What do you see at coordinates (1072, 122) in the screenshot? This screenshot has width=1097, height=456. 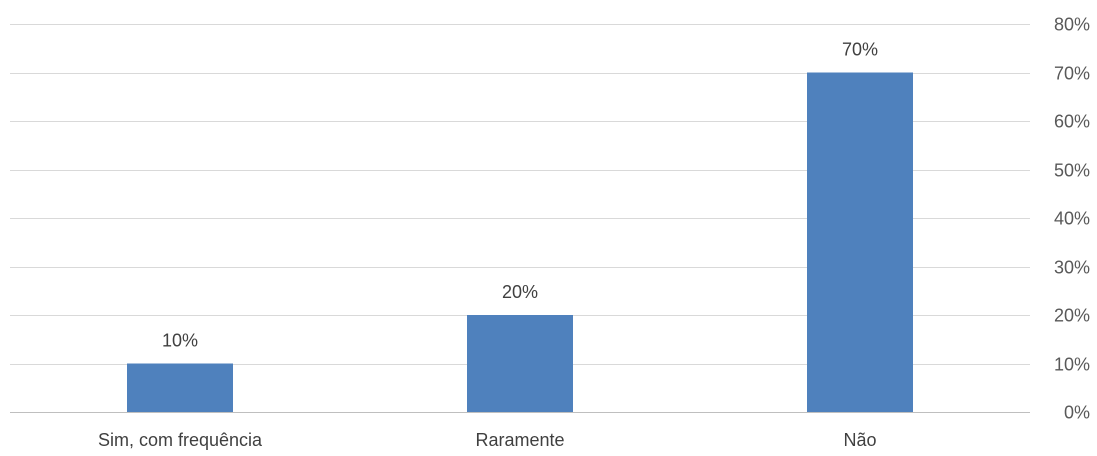 I see `y-tick-label: 60%` at bounding box center [1072, 122].